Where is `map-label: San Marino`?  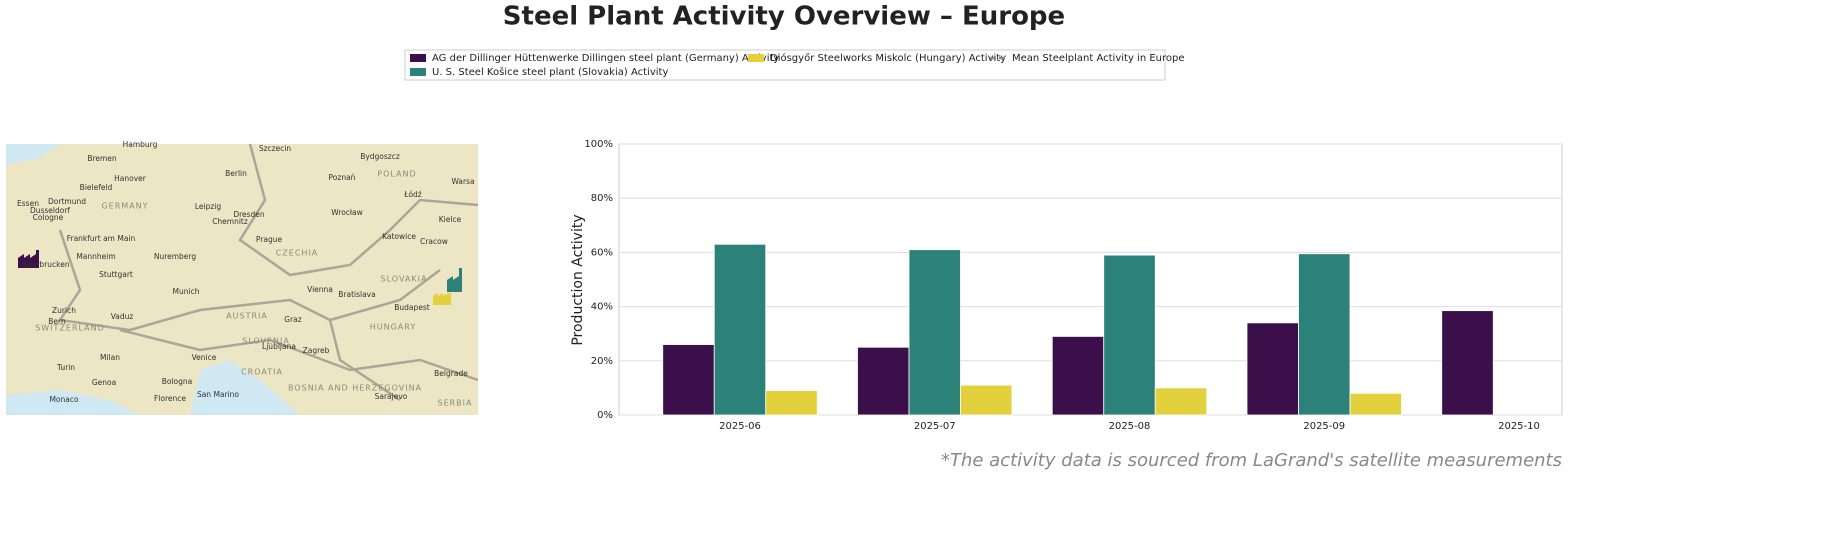
map-label: San Marino is located at coordinates (218, 394).